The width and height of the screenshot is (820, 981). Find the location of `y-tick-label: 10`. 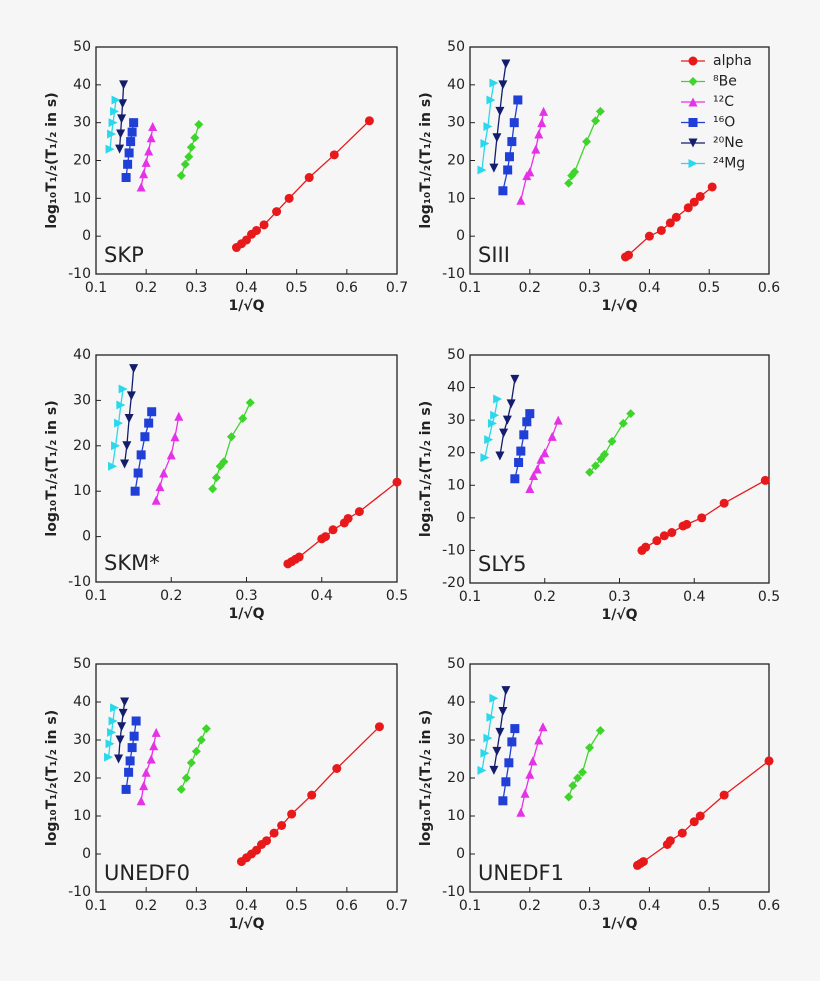

y-tick-label: 10 is located at coordinates (456, 198).